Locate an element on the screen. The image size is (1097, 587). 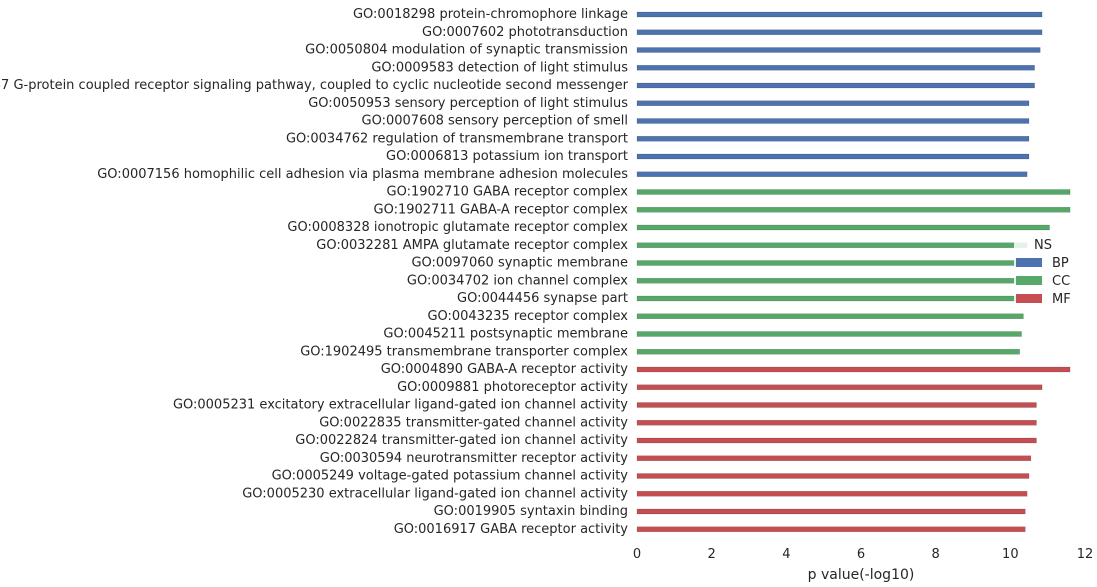
x-axis: 0 2 4 6 8 10 12 is located at coordinates (863, 554).